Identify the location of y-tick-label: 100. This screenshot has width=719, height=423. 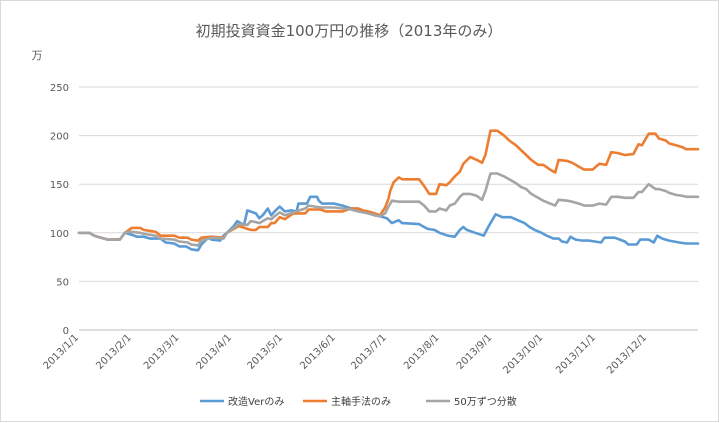
(59, 234).